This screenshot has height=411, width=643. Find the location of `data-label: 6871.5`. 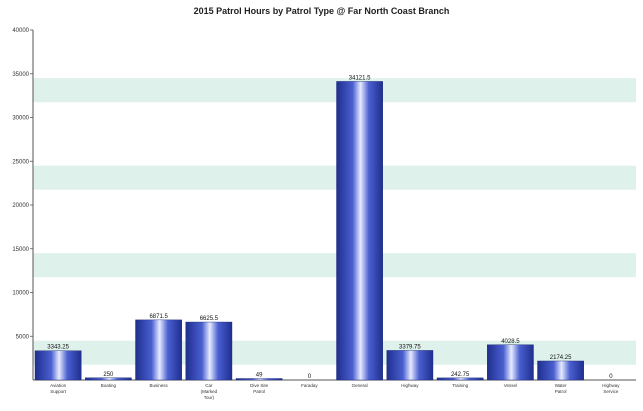

data-label: 6871.5 is located at coordinates (158, 317).